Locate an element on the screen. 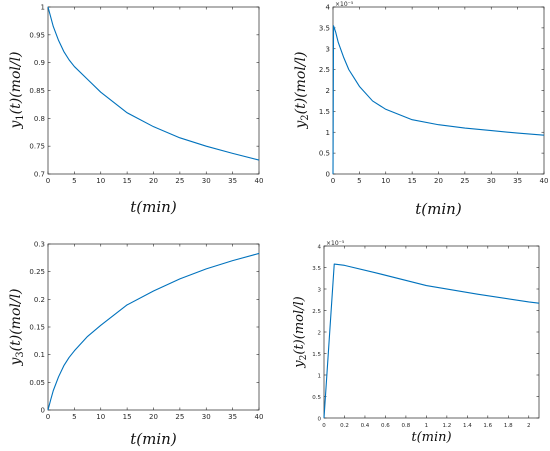 The width and height of the screenshot is (550, 451). x-tick-label: 1.8 is located at coordinates (508, 426).